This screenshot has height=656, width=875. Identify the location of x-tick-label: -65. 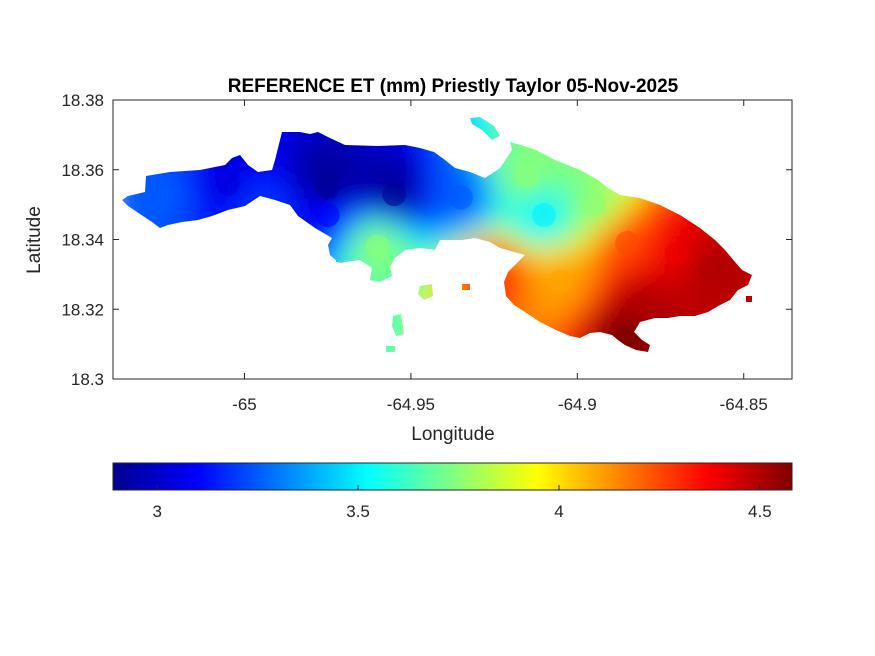
(244, 404).